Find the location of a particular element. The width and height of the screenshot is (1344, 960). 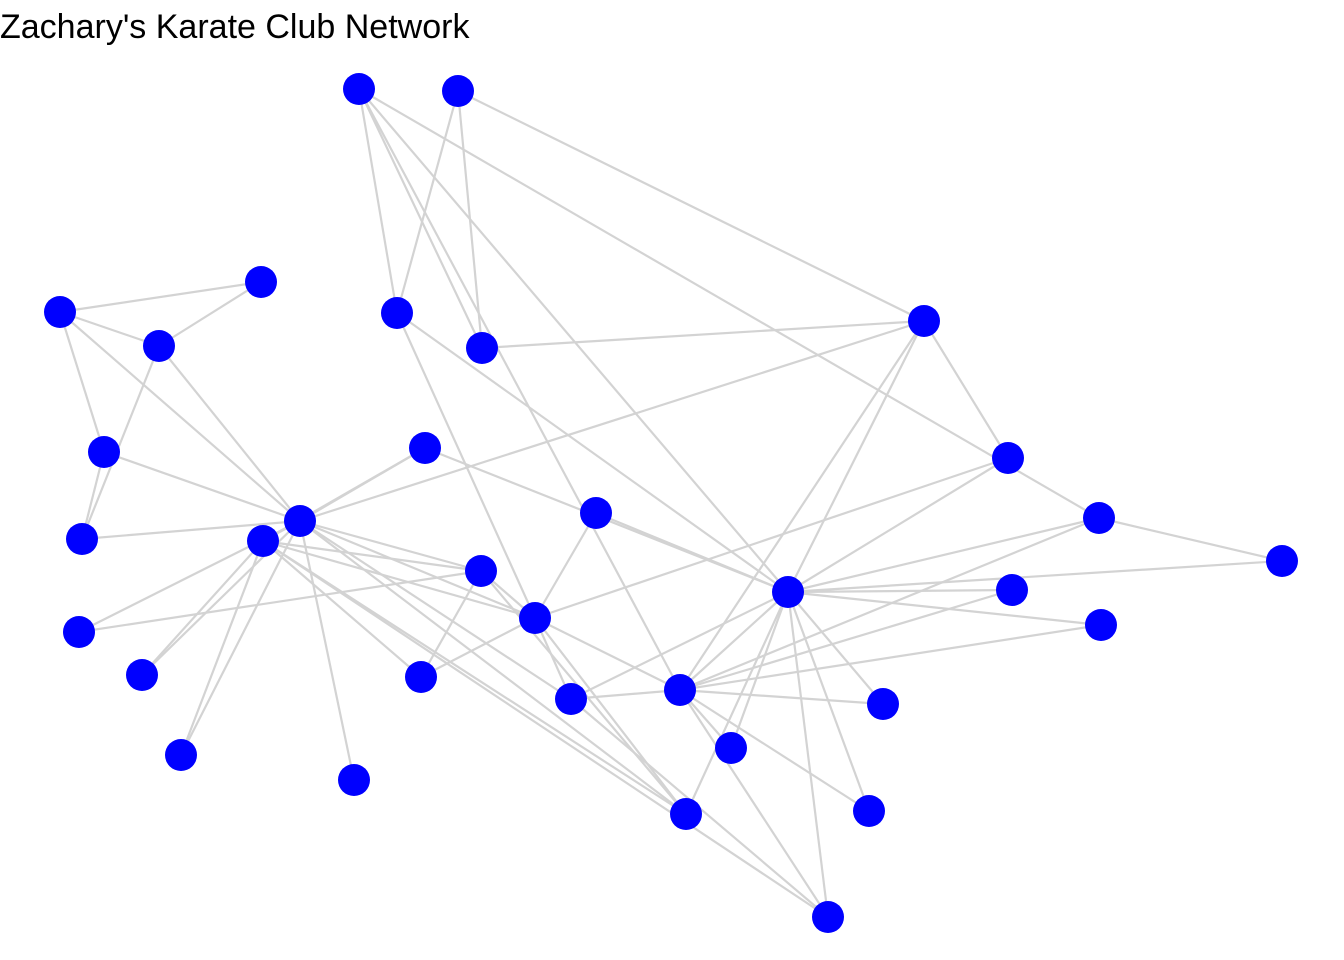

edge-n24-n28 is located at coordinates (378, 201).